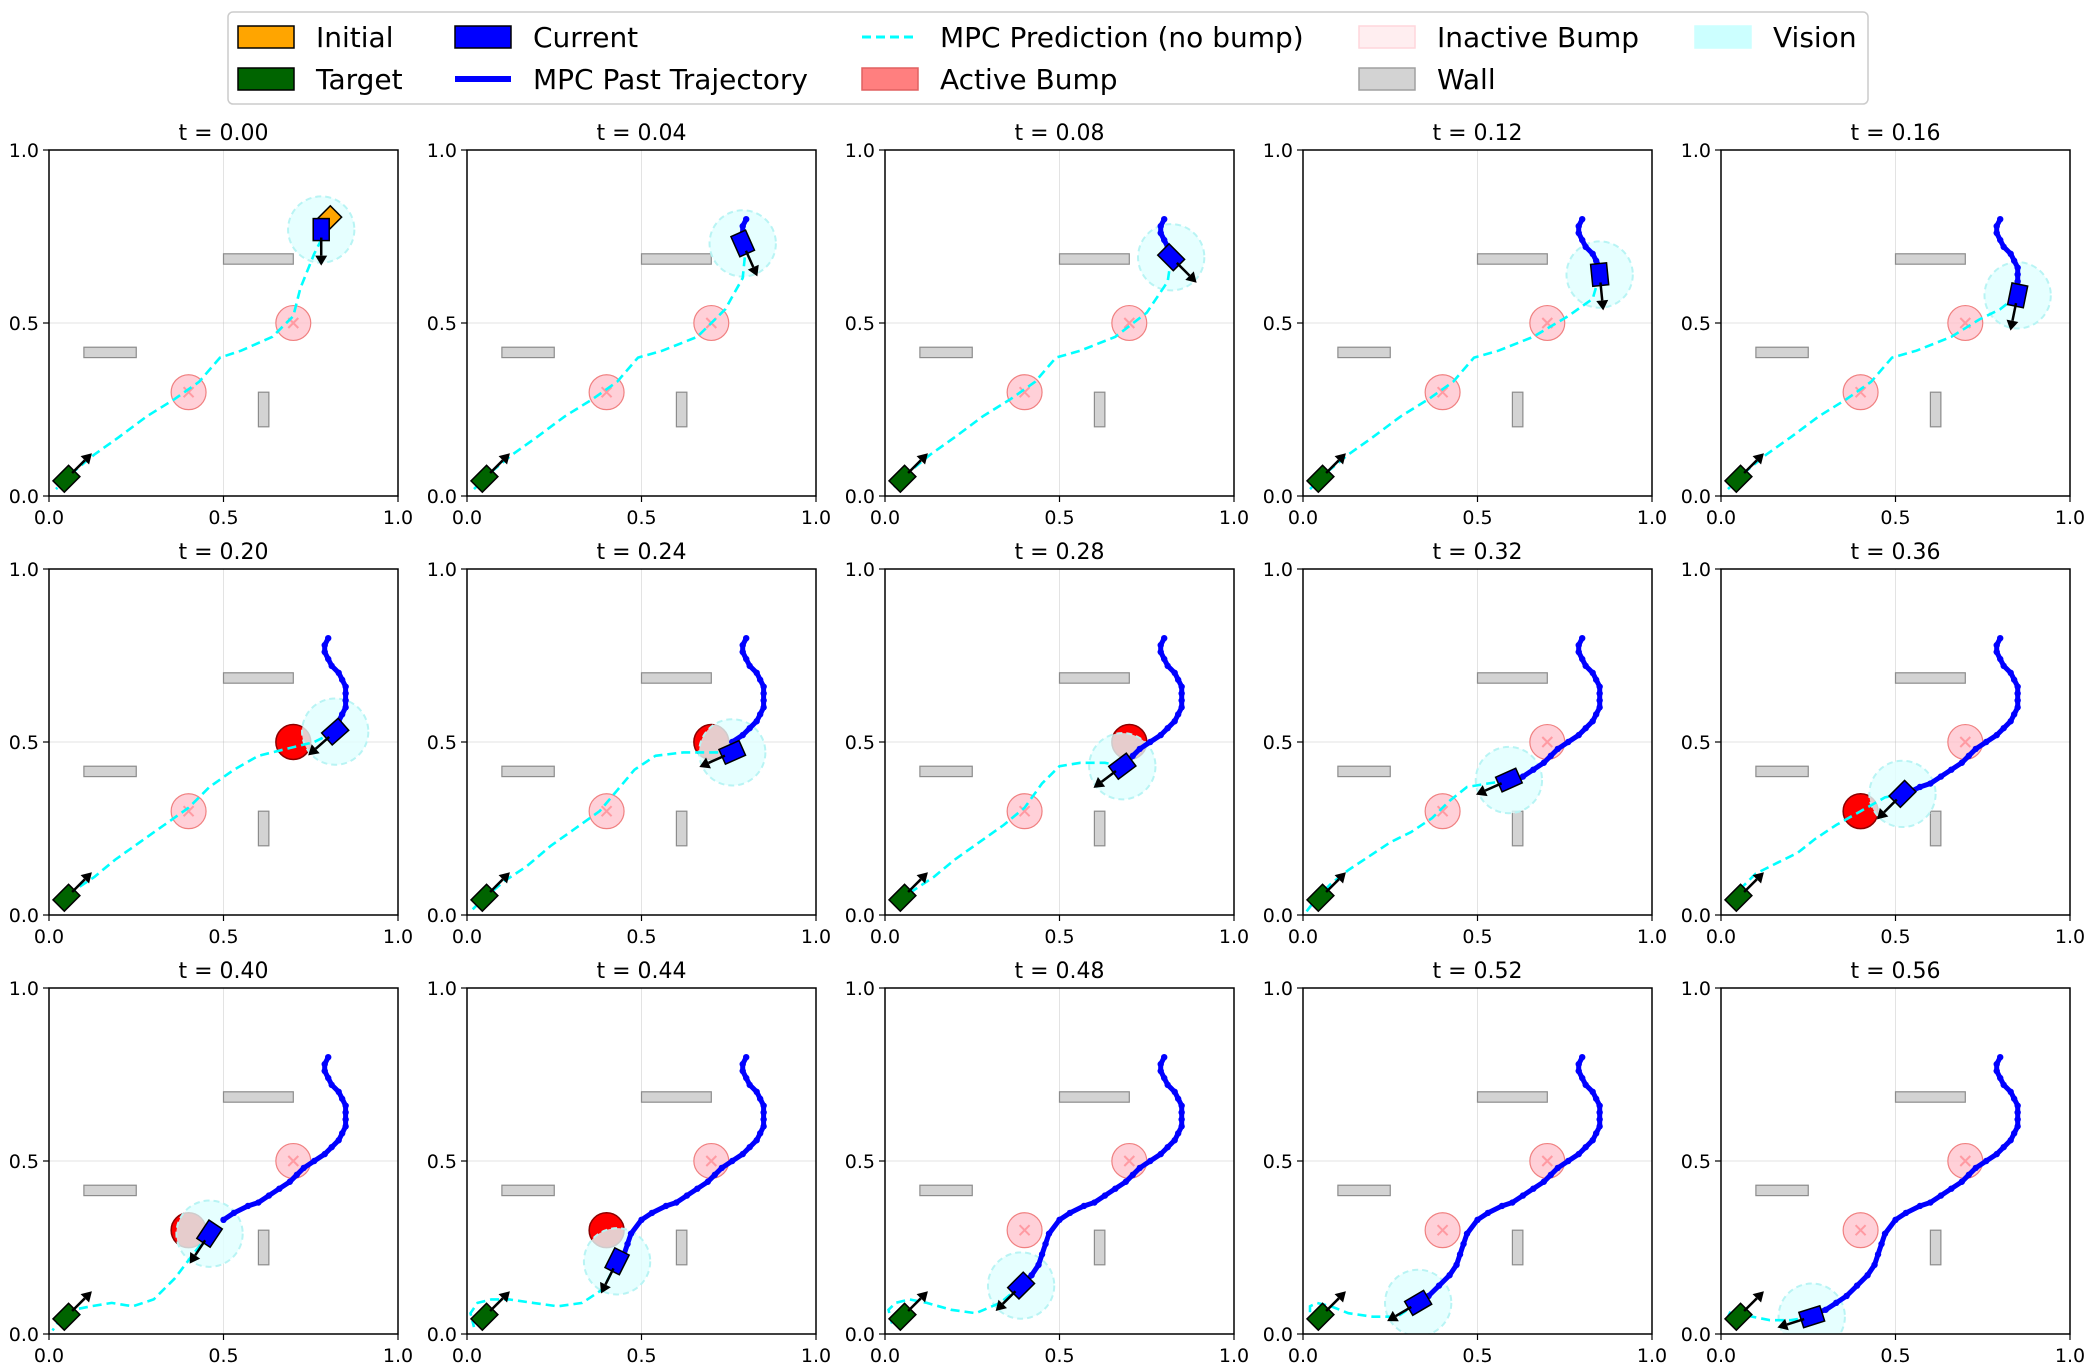 The image size is (2090, 1369). What do you see at coordinates (1895, 133) in the screenshot?
I see `panel-title: t = 0.16` at bounding box center [1895, 133].